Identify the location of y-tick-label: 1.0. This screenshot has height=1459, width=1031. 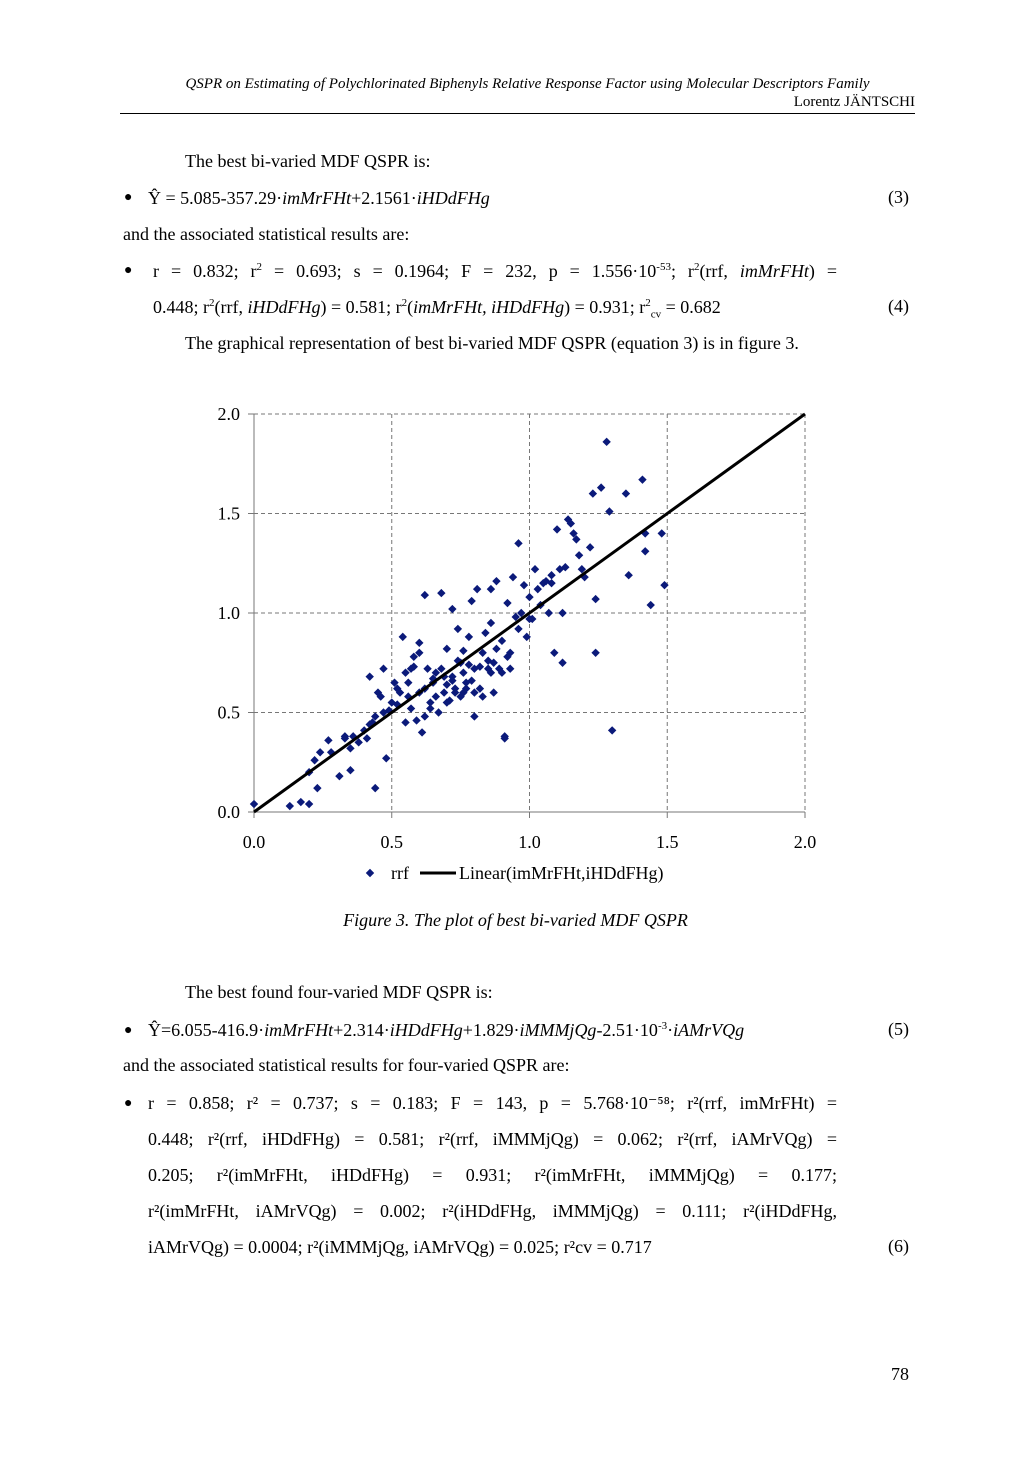
(229, 613).